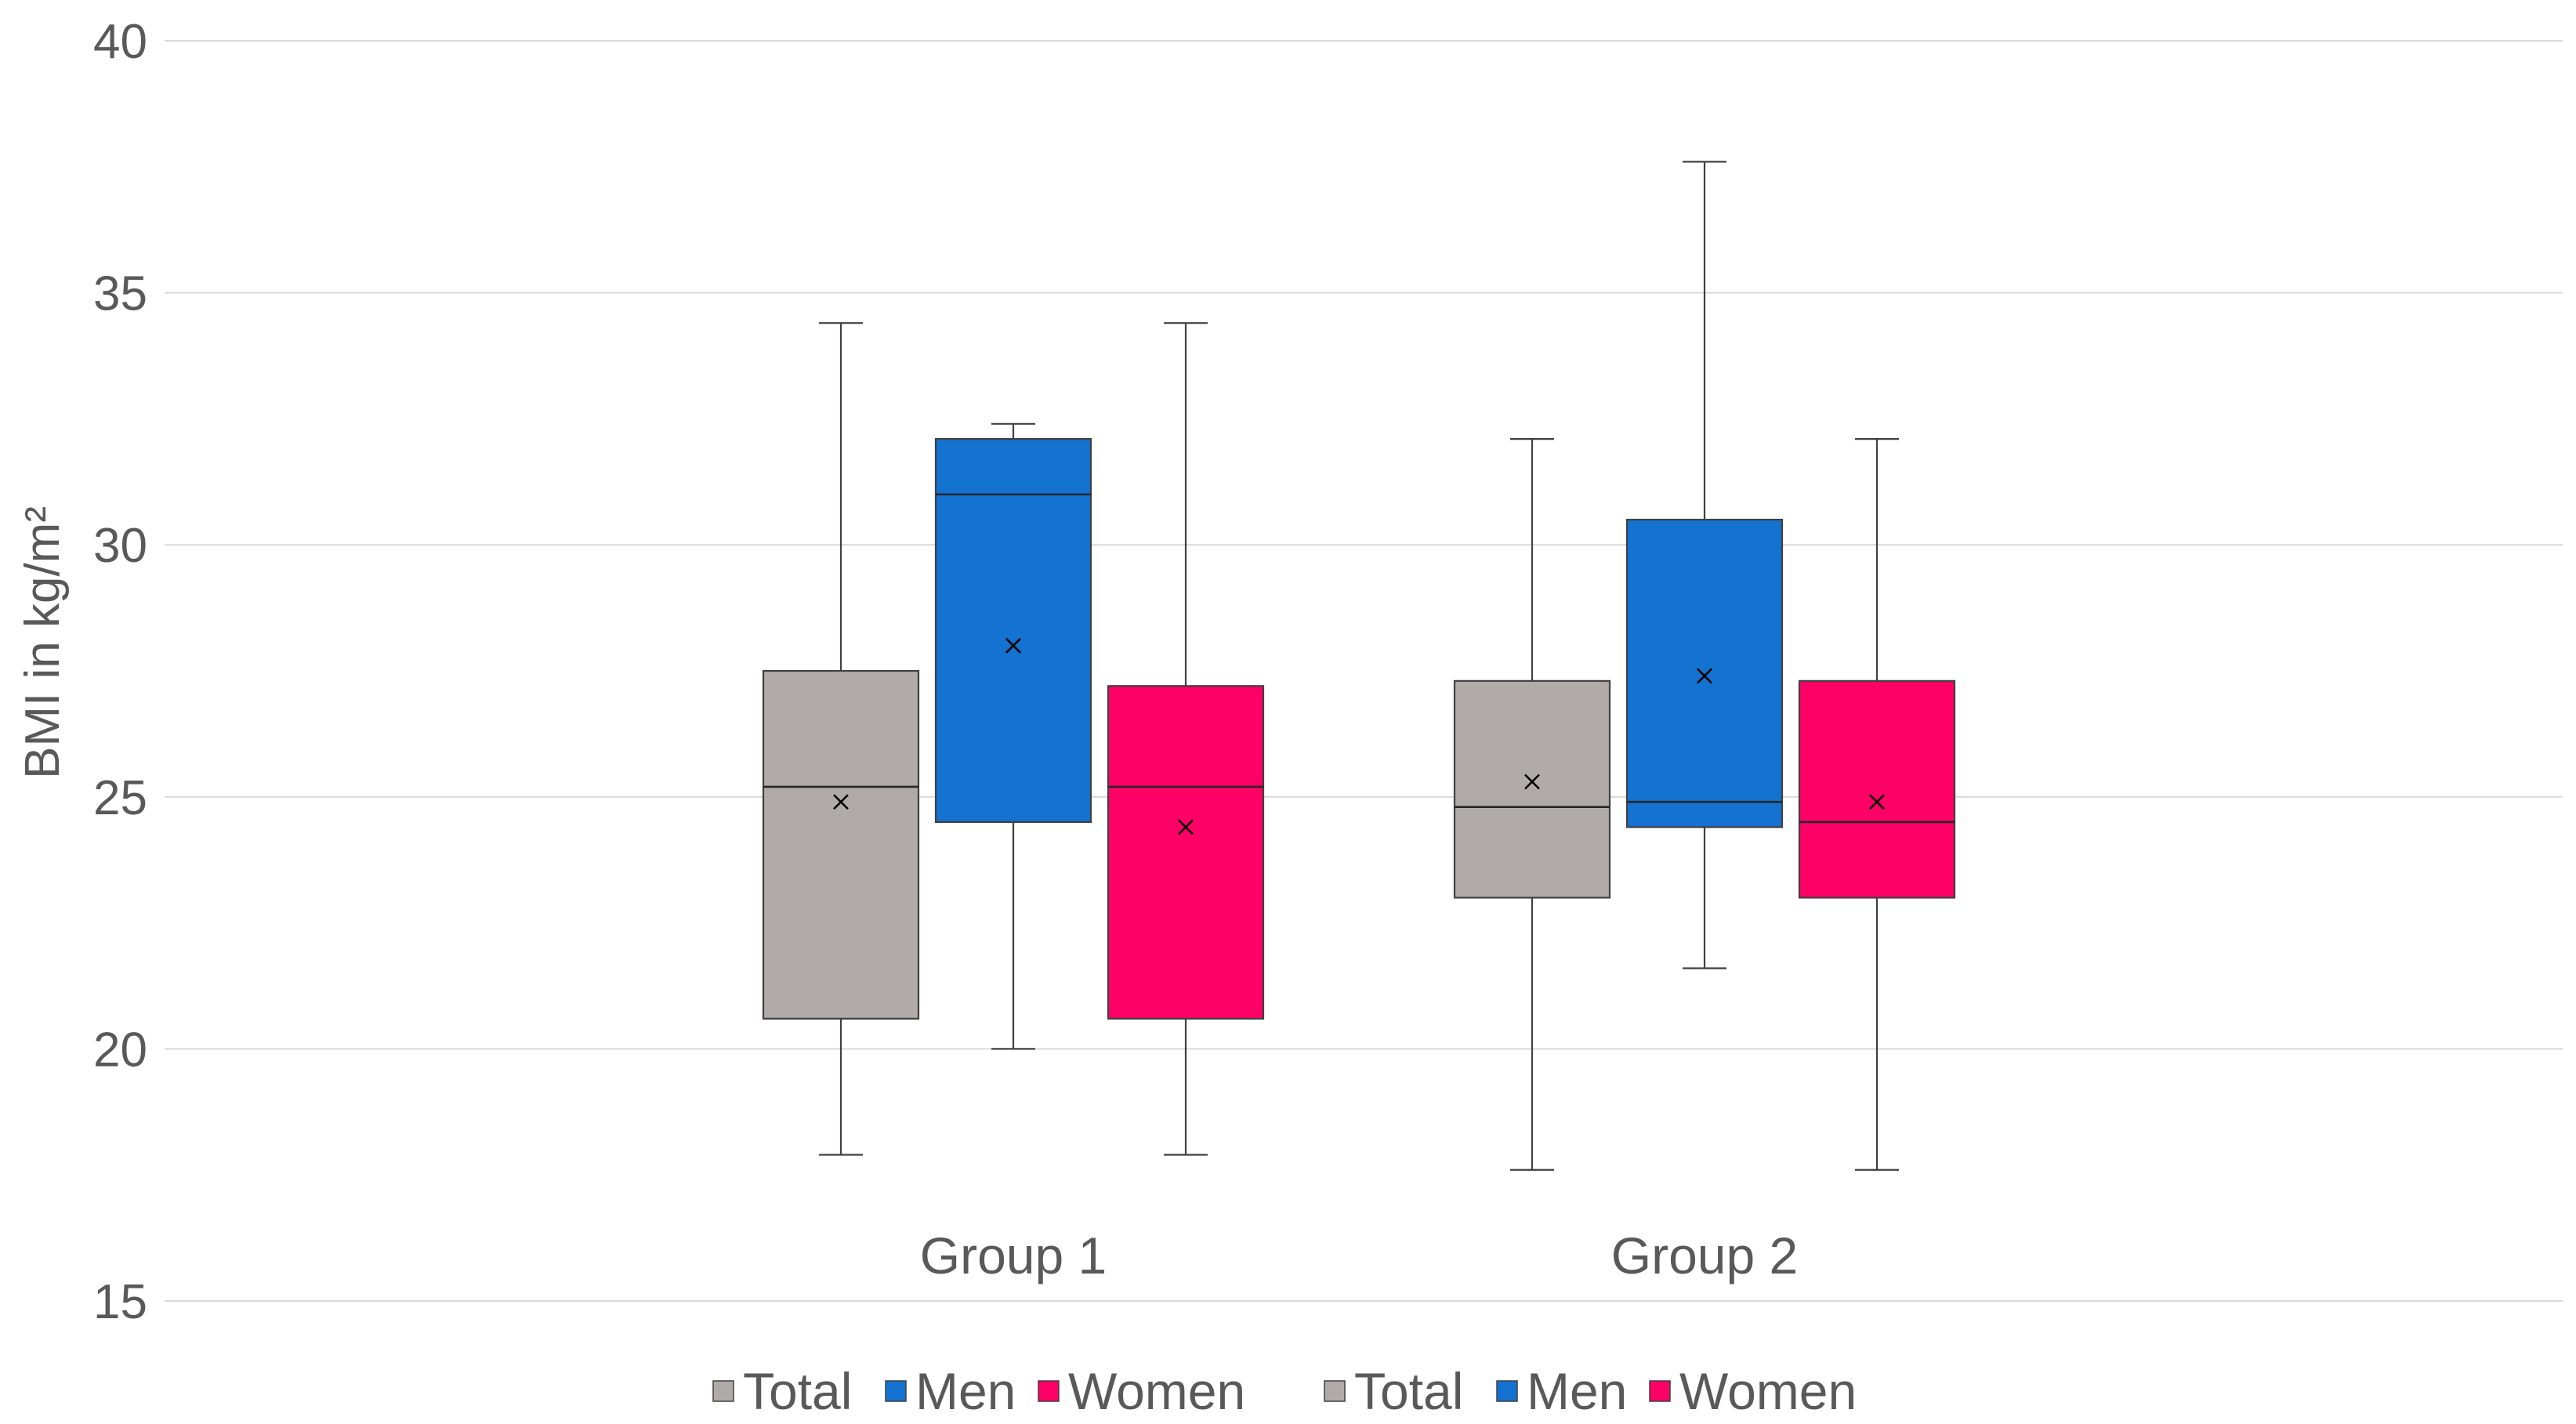 The image size is (2576, 1424). Describe the element at coordinates (43, 643) in the screenshot. I see `y-axis-label: BMI in kg/m²` at that location.